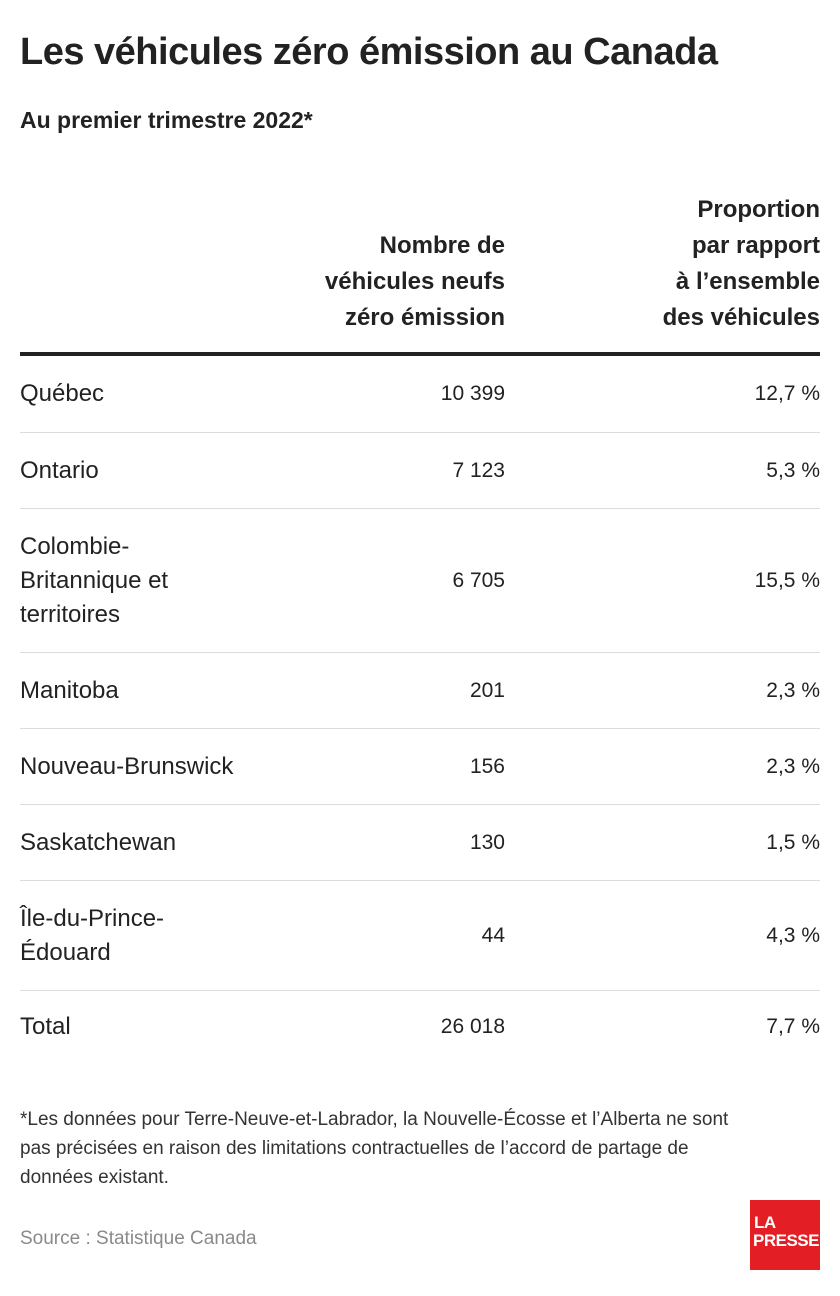 The image size is (840, 1296). Describe the element at coordinates (420, 691) in the screenshot. I see `table-row: Manitoba 201 2,3 %` at that location.